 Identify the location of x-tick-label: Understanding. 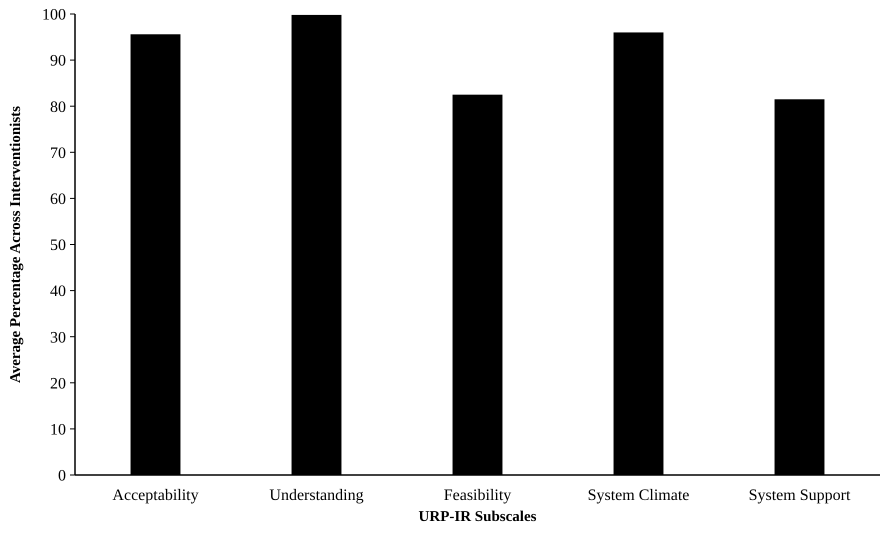
(316, 495).